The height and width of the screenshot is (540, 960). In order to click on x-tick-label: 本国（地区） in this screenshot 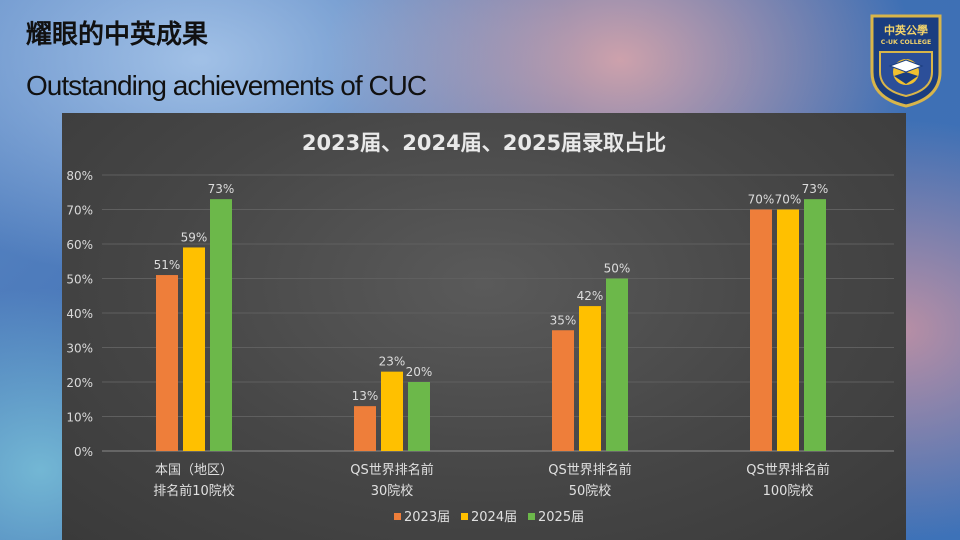, I will do `click(194, 470)`.